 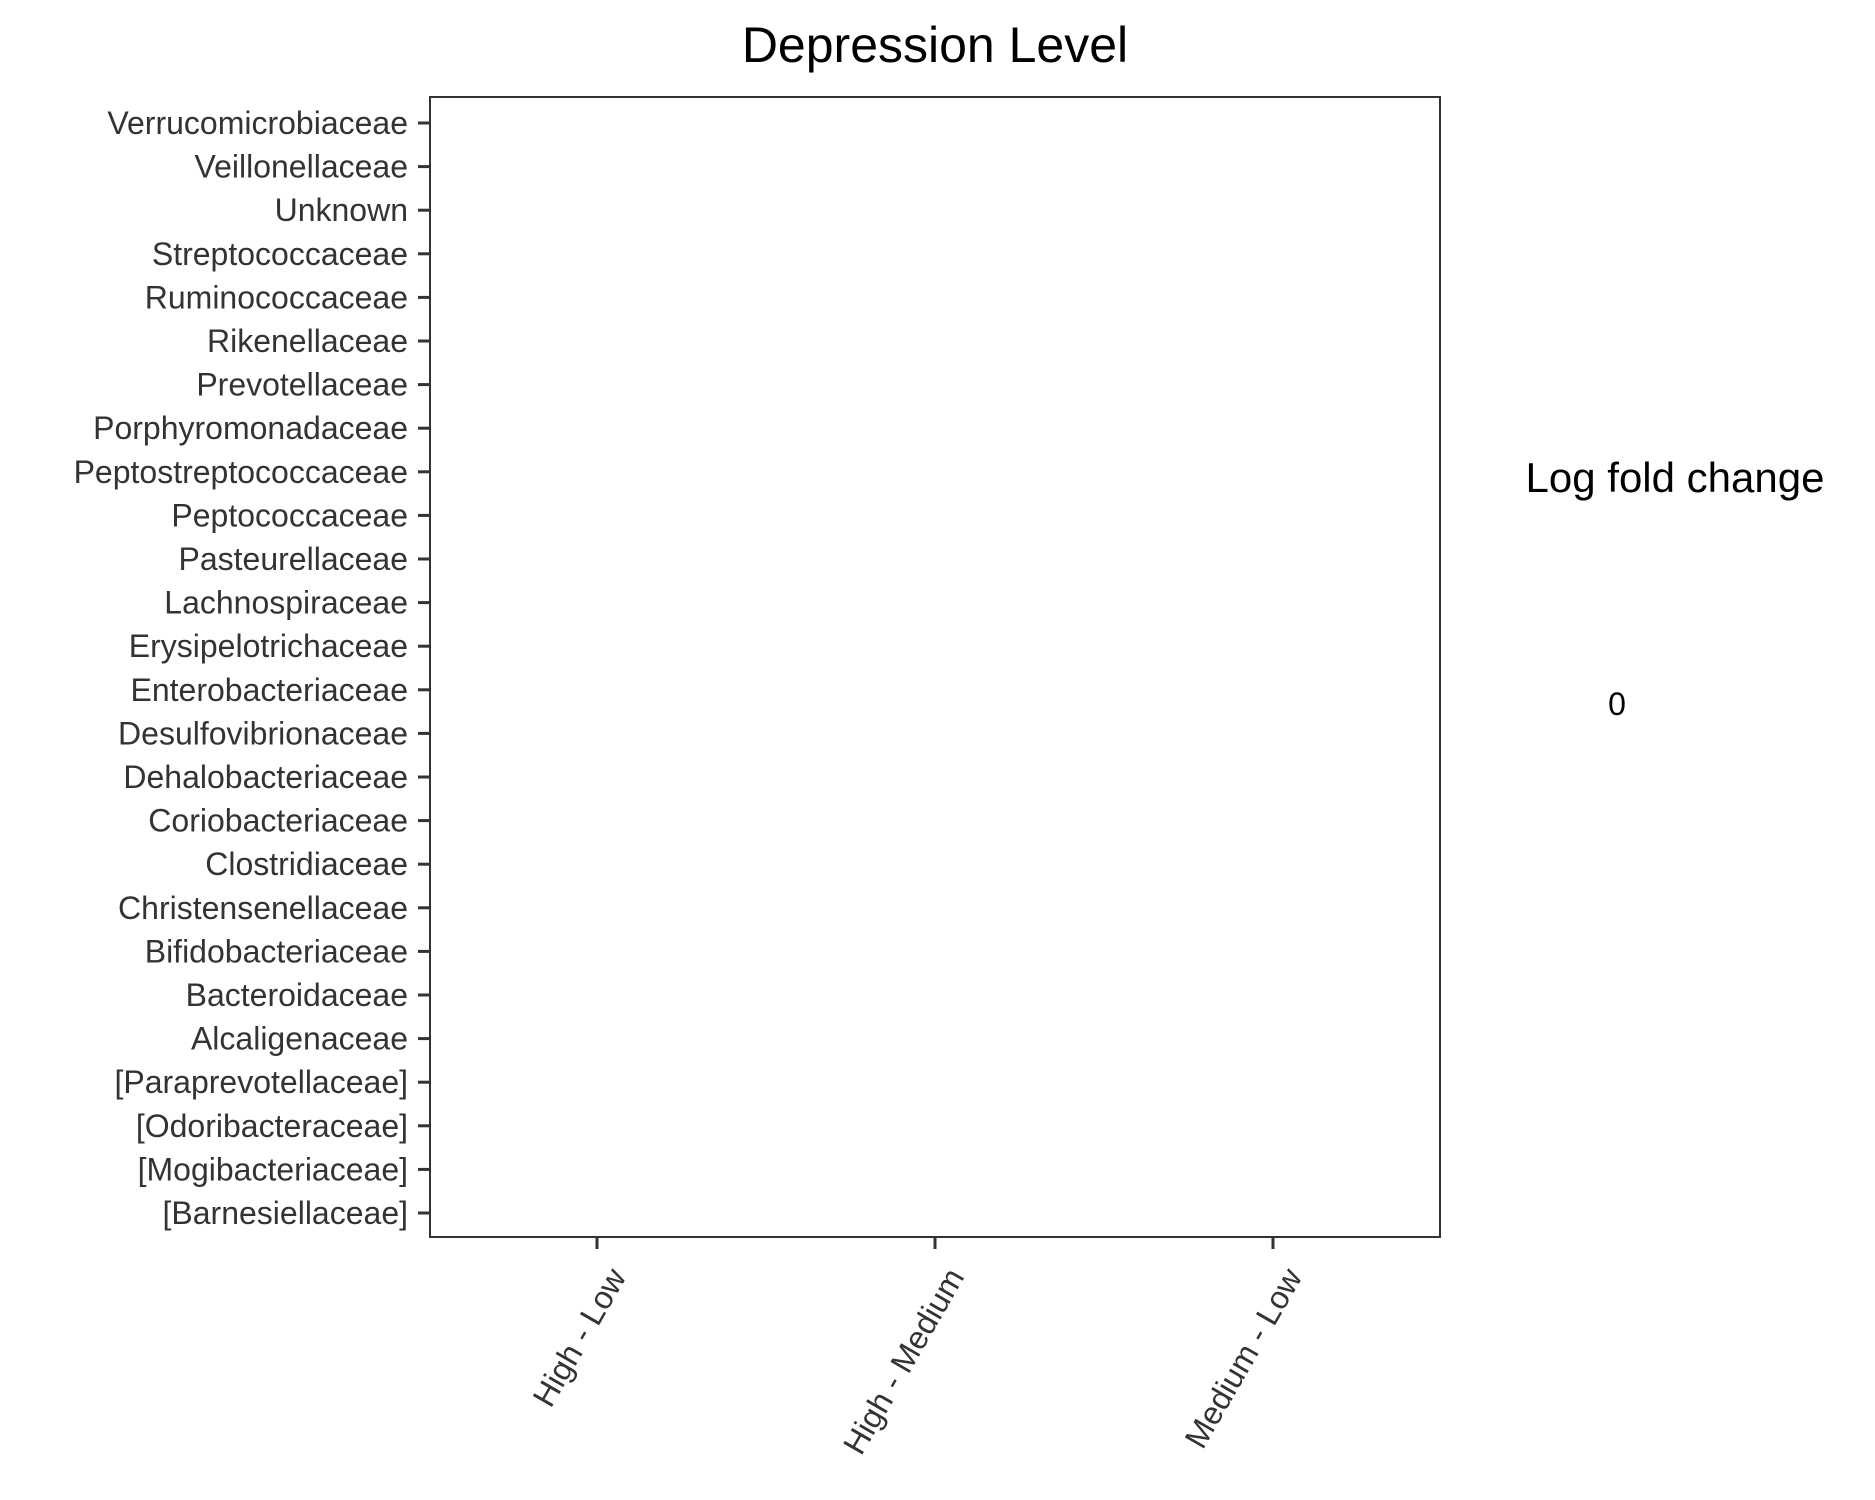 What do you see at coordinates (299, 1039) in the screenshot?
I see `y-tick-label: Alcaligenaceae` at bounding box center [299, 1039].